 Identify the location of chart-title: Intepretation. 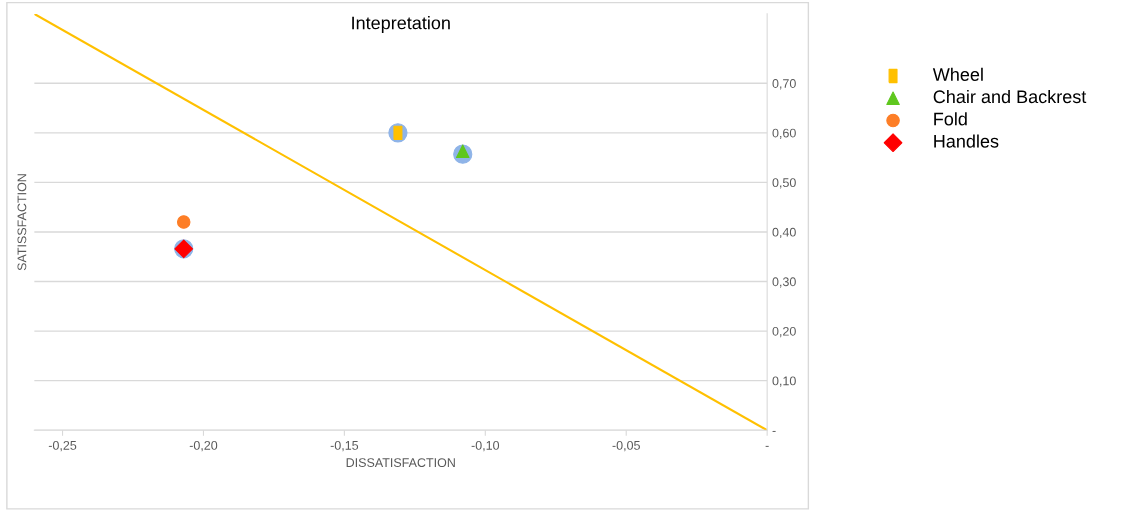
(401, 24).